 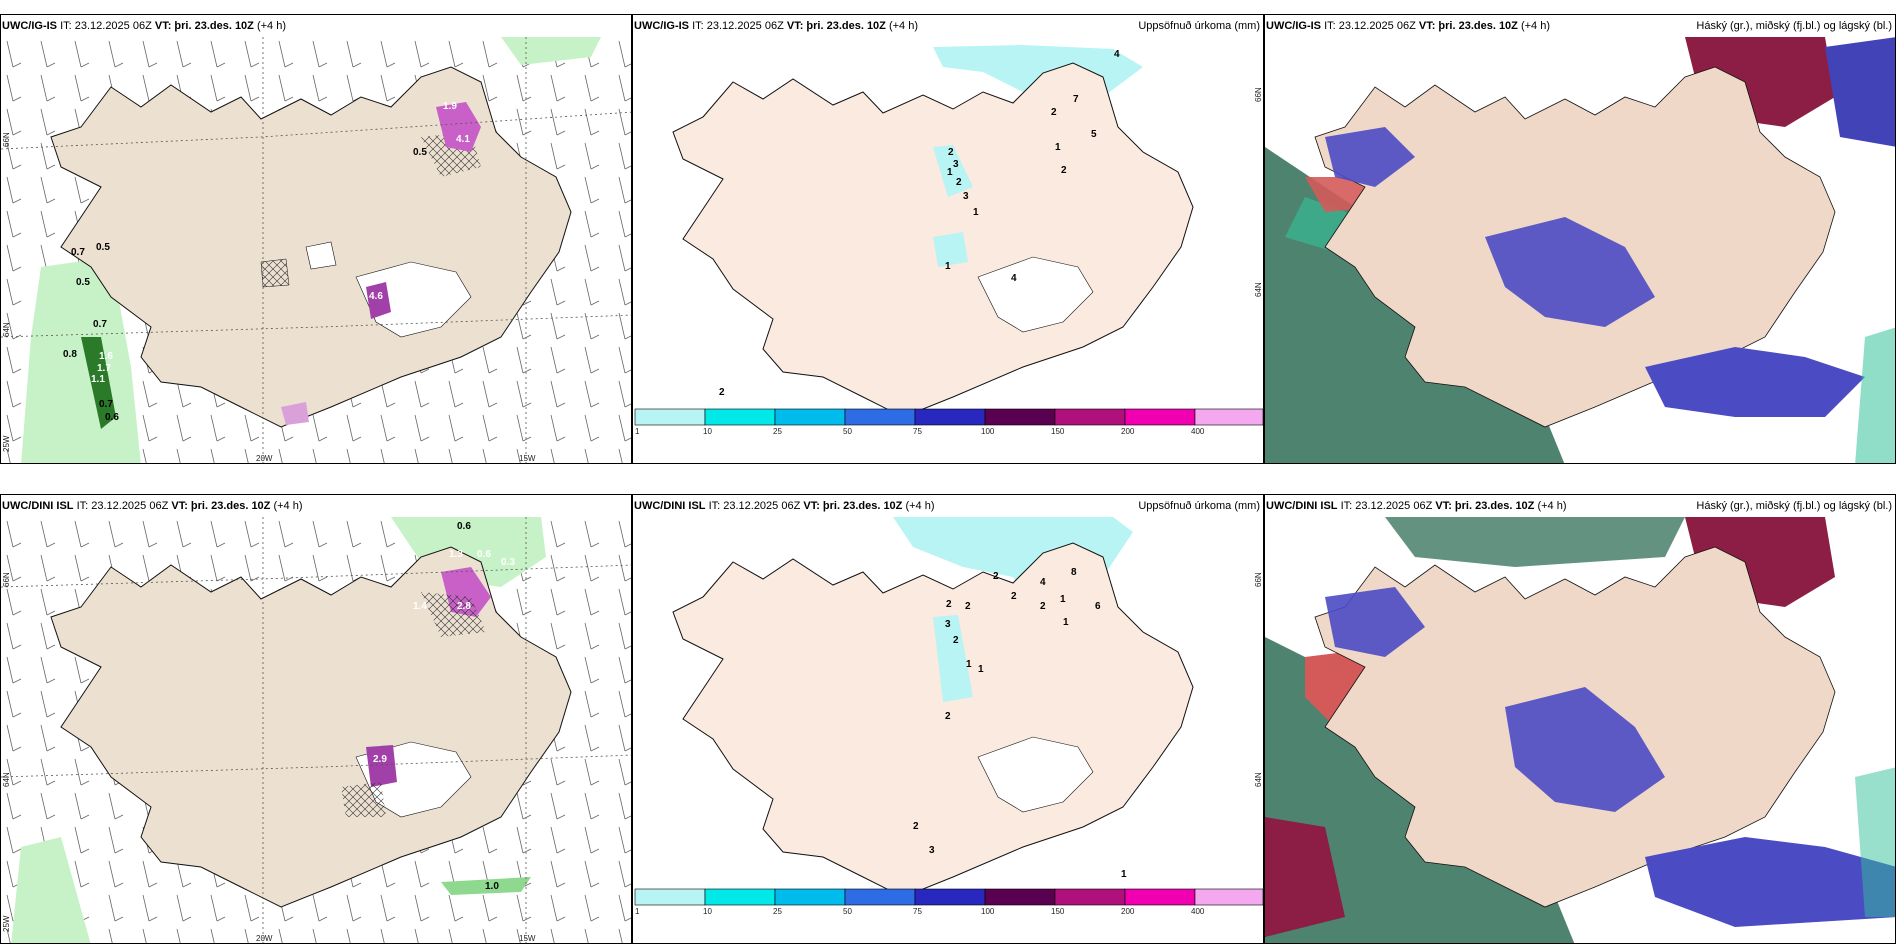 I want to click on legend-tick: 150, so click(x=1058, y=911).